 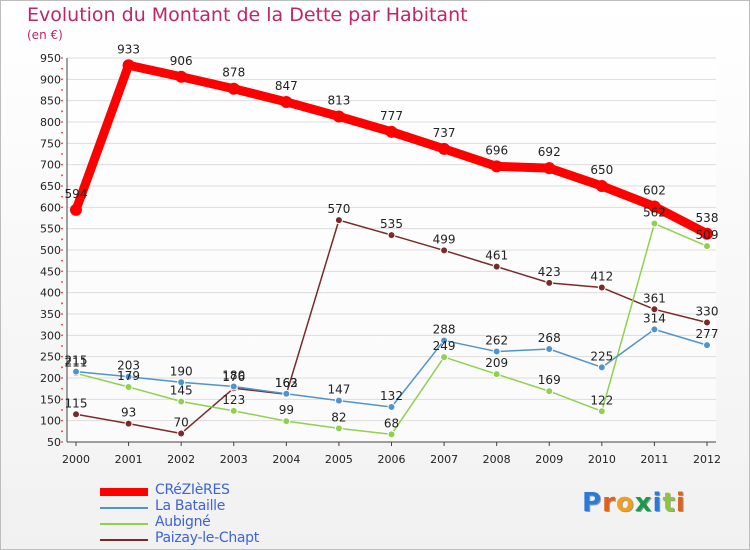 What do you see at coordinates (654, 298) in the screenshot?
I see `data-label: 361` at bounding box center [654, 298].